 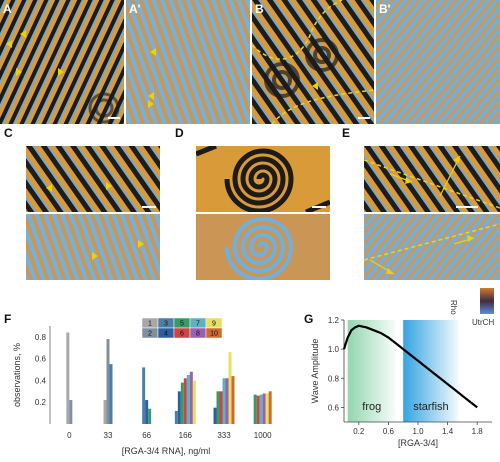 I want to click on panel-d-bottom-image, so click(x=263, y=247).